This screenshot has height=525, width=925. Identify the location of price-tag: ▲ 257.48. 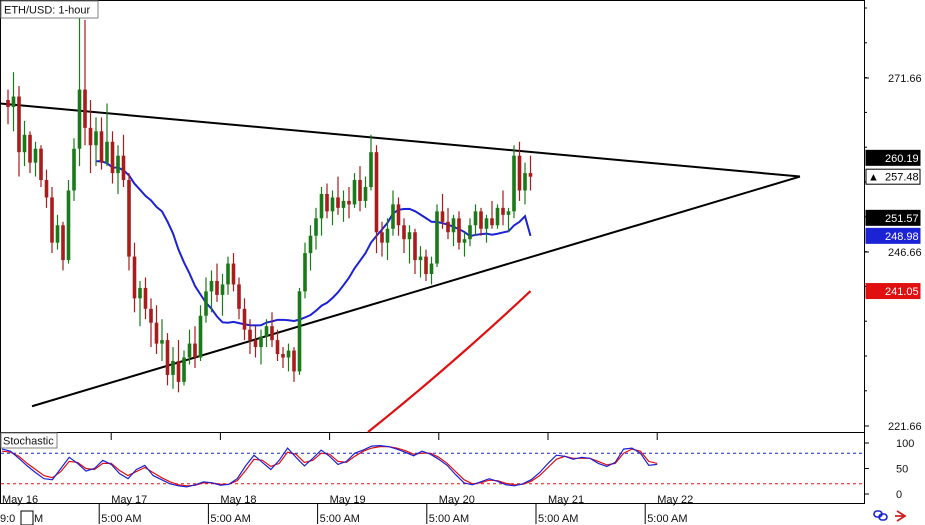
(893, 176).